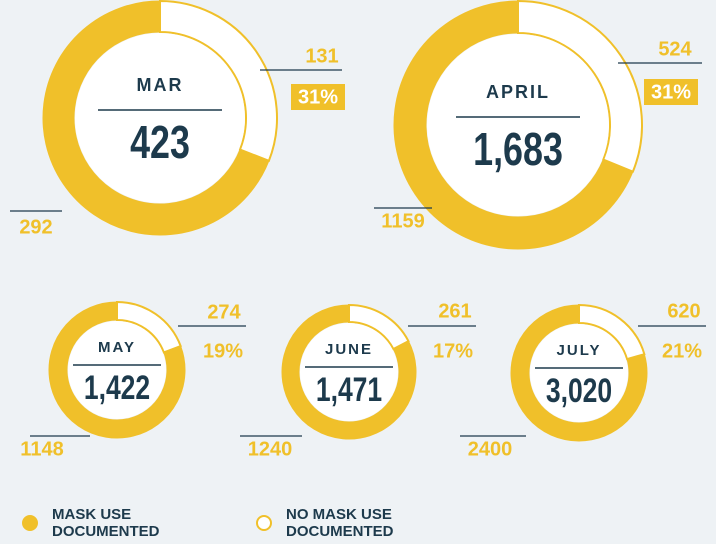 Image resolution: width=716 pixels, height=544 pixels. I want to click on data-label: 274, so click(224, 312).